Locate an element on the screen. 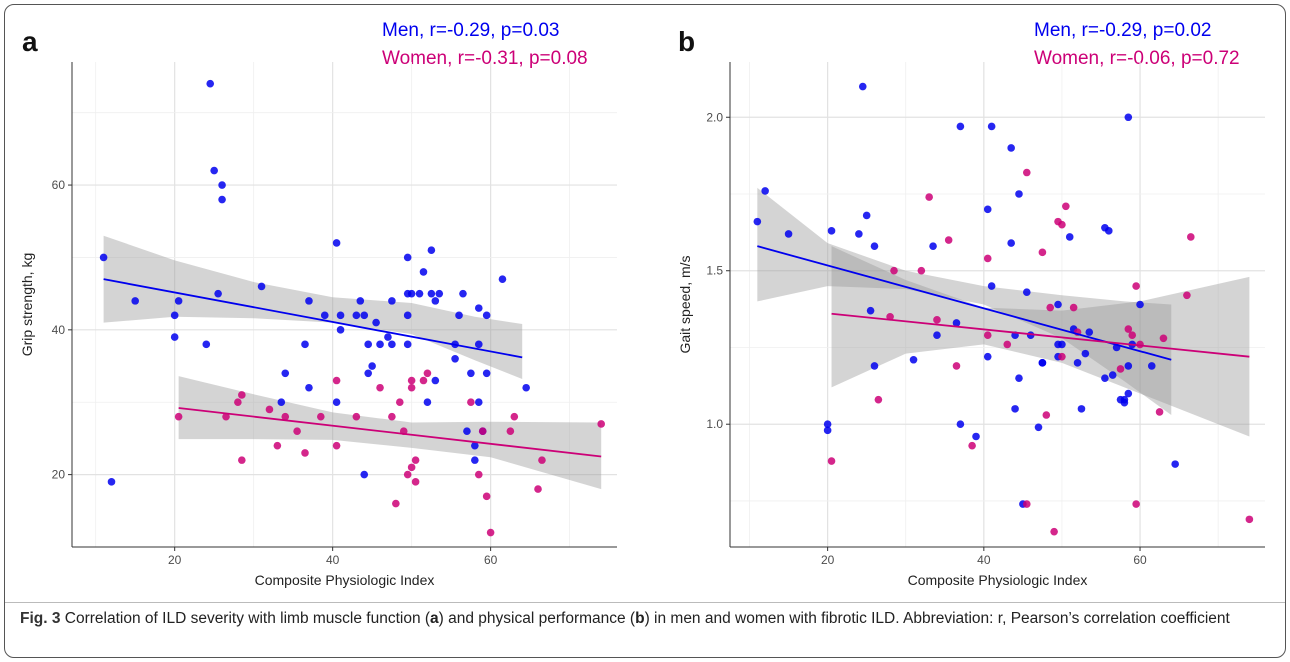 The image size is (1290, 662). caption-separator is located at coordinates (645, 602).